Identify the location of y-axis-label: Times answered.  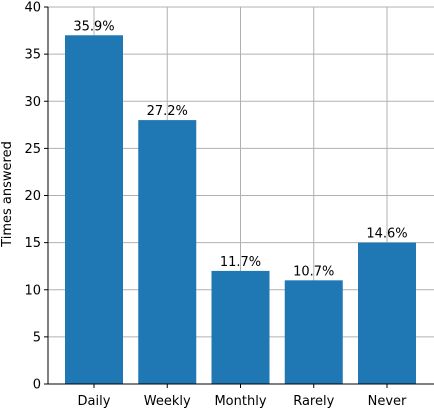
(7, 194).